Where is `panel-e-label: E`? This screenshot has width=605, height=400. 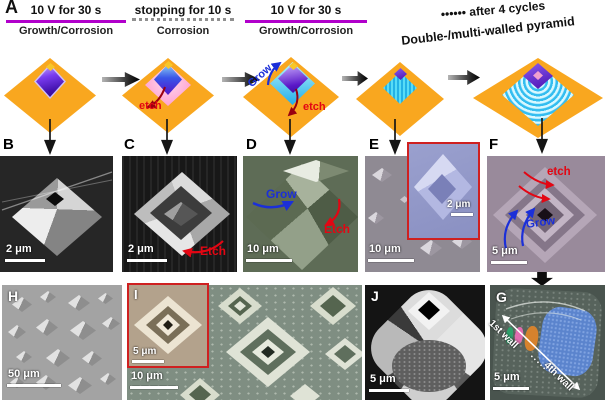
panel-e-label: E is located at coordinates (374, 144).